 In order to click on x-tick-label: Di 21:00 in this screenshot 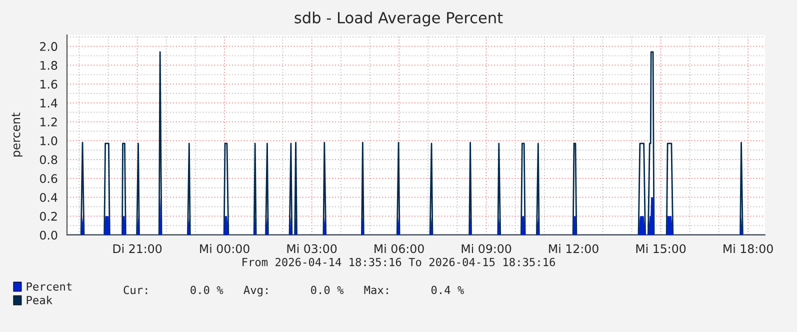, I will do `click(137, 249)`.